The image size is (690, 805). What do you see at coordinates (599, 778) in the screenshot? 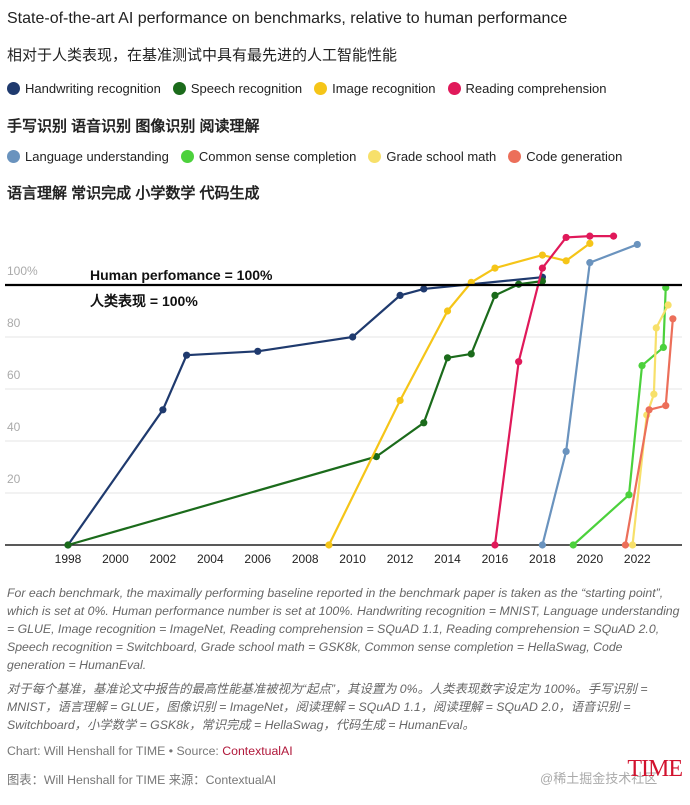
I see `watermark: @稀土掘金技术社区` at bounding box center [599, 778].